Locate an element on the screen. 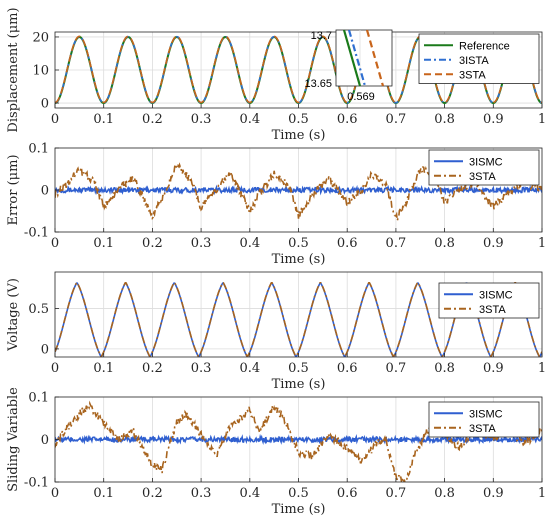 Image resolution: width=550 pixels, height=522 pixels. inset-ytick-label: 13.65 is located at coordinates (318, 84).